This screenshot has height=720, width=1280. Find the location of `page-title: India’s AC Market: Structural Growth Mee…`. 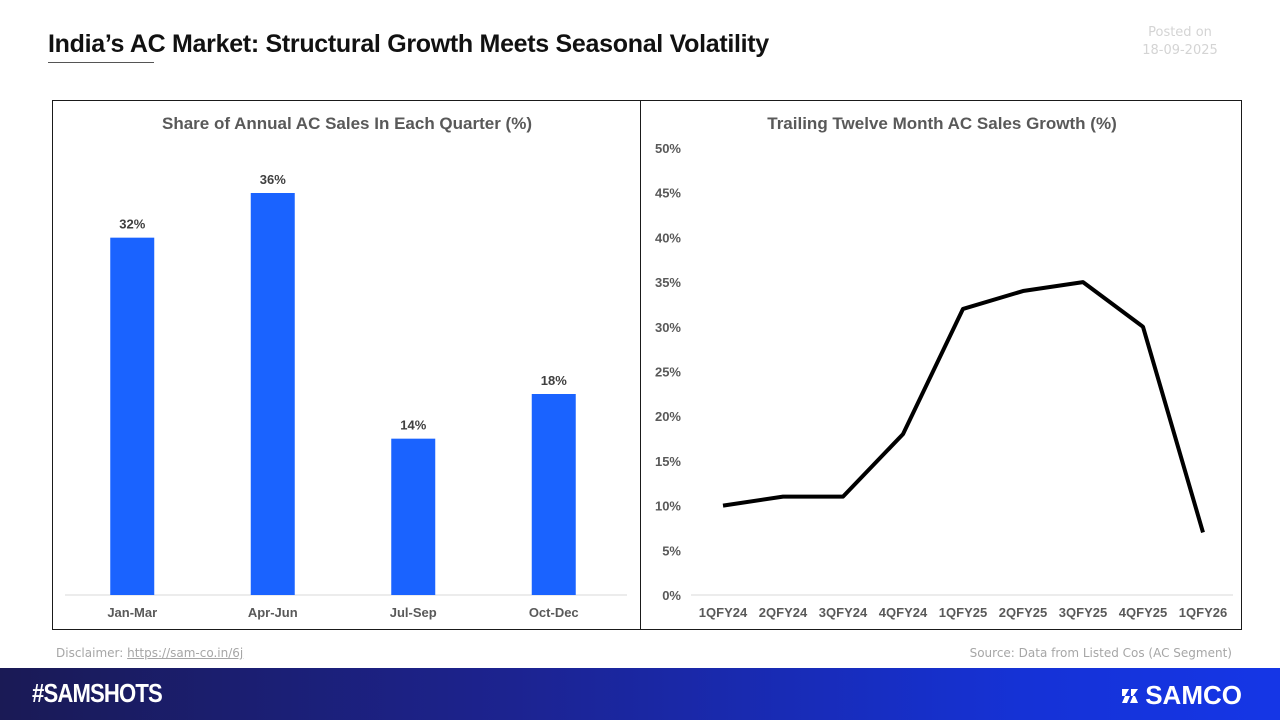

page-title: India’s AC Market: Structural Growth Mee… is located at coordinates (408, 44).